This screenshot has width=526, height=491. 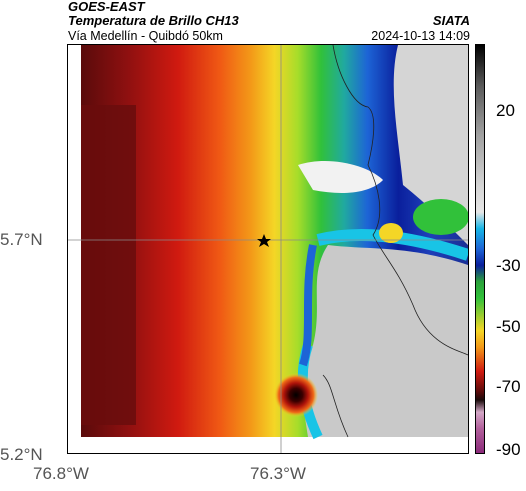 What do you see at coordinates (451, 20) in the screenshot?
I see `organization-label: SIATA` at bounding box center [451, 20].